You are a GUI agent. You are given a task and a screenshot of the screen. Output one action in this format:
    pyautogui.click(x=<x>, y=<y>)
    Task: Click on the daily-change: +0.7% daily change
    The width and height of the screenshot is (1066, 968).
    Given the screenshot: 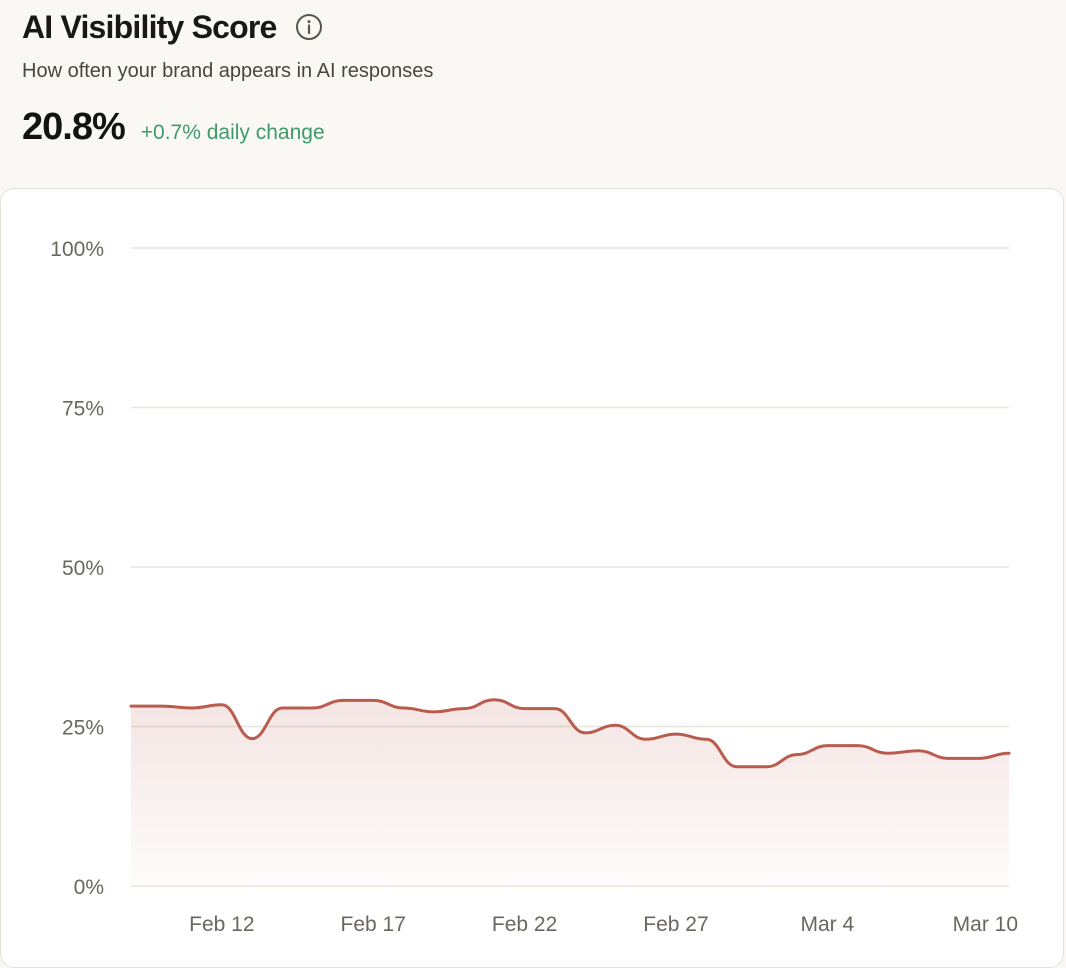 What is the action you would take?
    pyautogui.click(x=233, y=133)
    